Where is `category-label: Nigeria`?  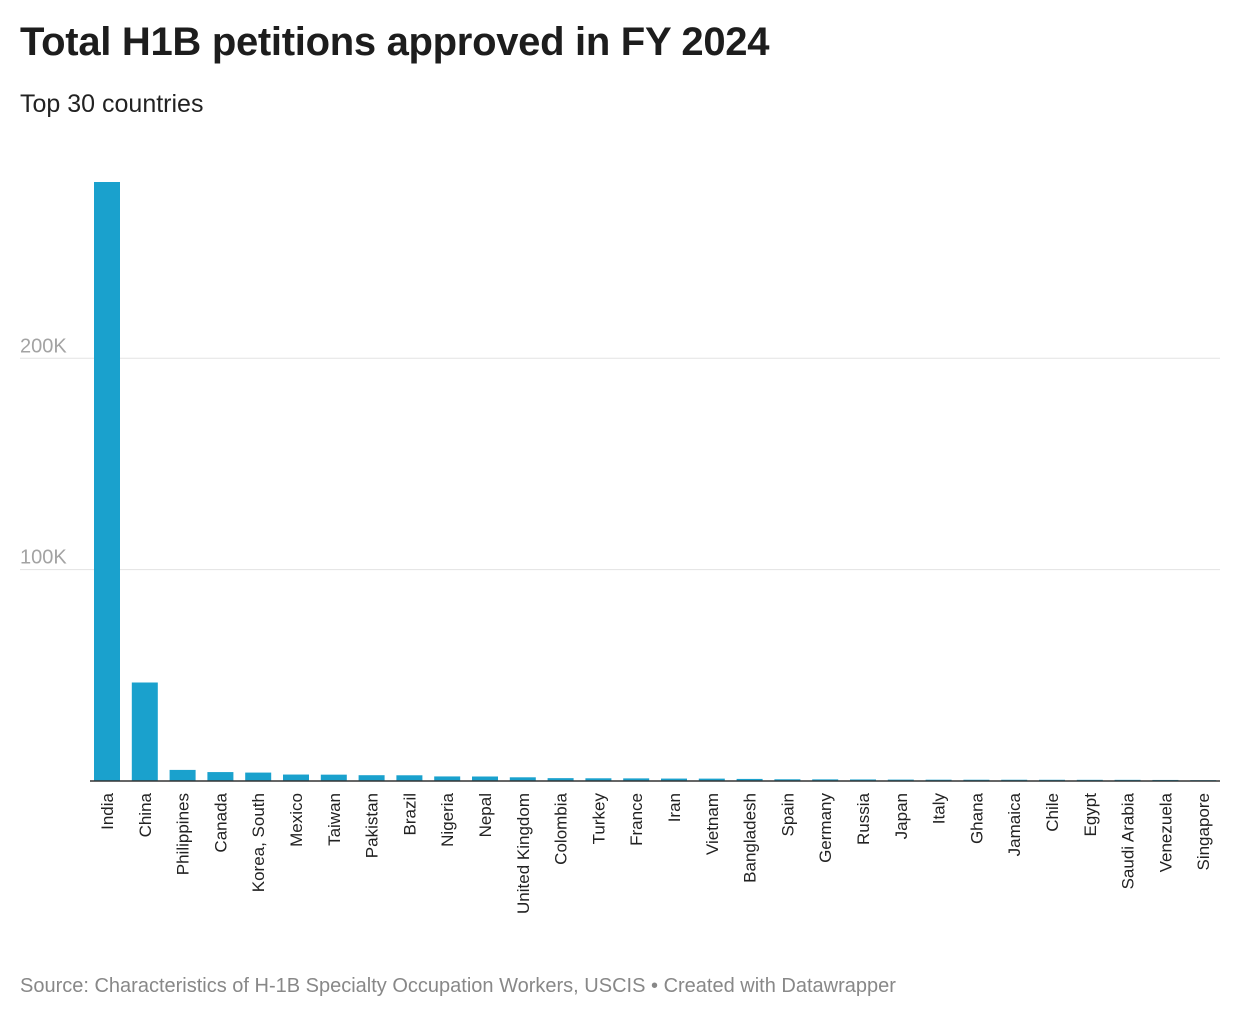 category-label: Nigeria is located at coordinates (447, 819).